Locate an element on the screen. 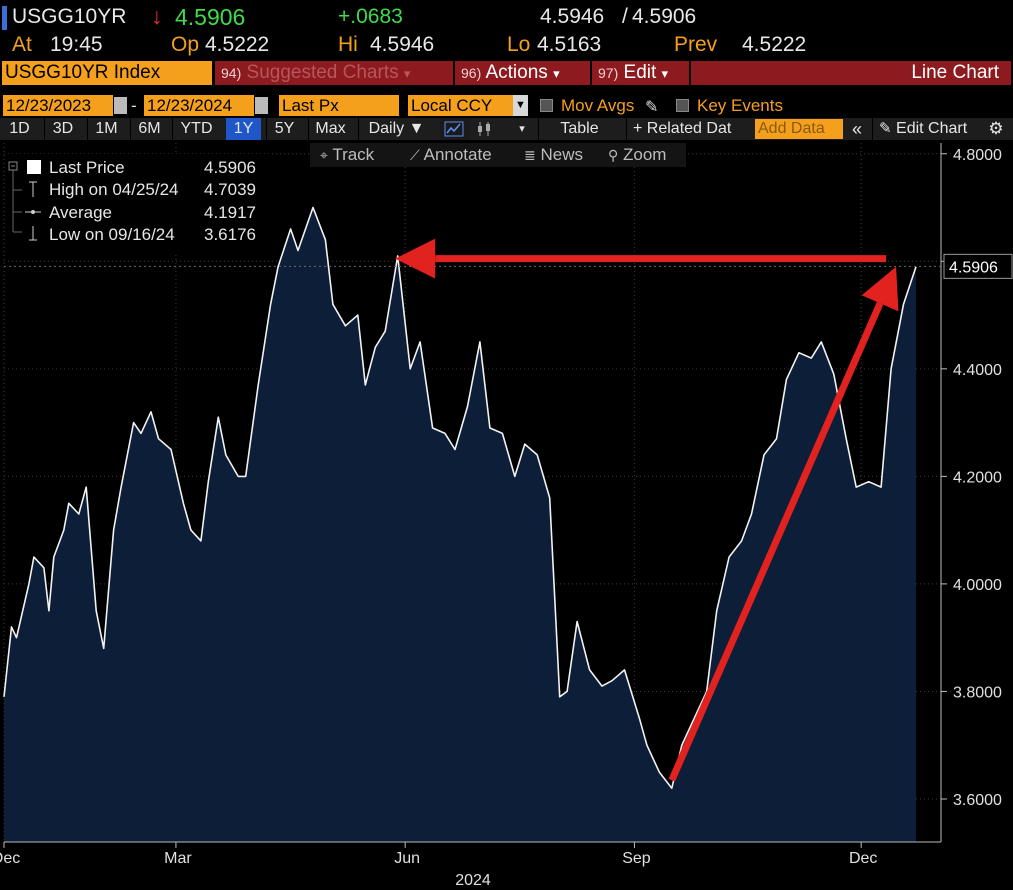 This screenshot has height=890, width=1013. bid-value: 4.5946 is located at coordinates (572, 16).